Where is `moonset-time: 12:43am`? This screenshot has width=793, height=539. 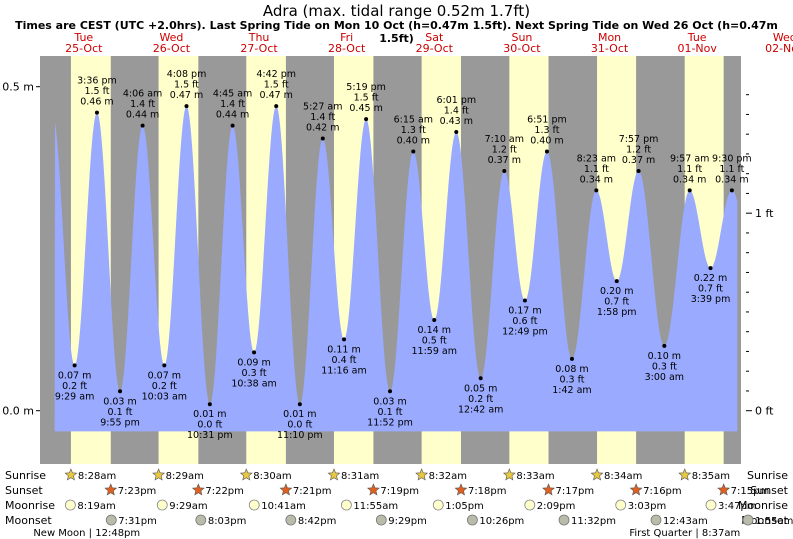
moonset-time: 12:43am is located at coordinates (685, 521).